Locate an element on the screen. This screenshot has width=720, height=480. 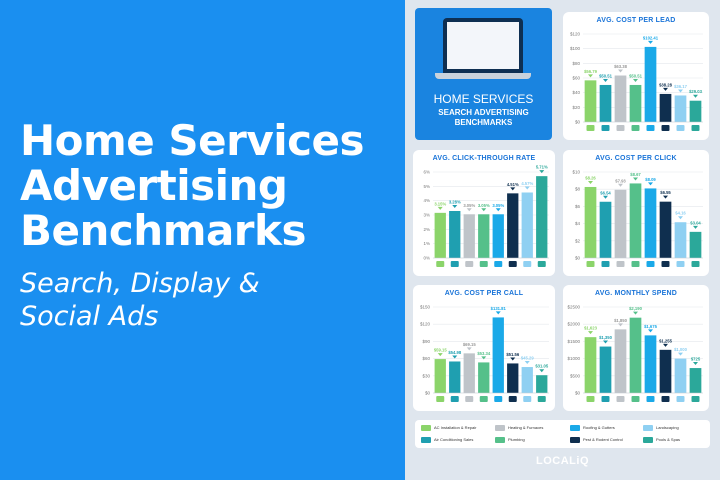
data-label: 3.15% is located at coordinates (440, 203).